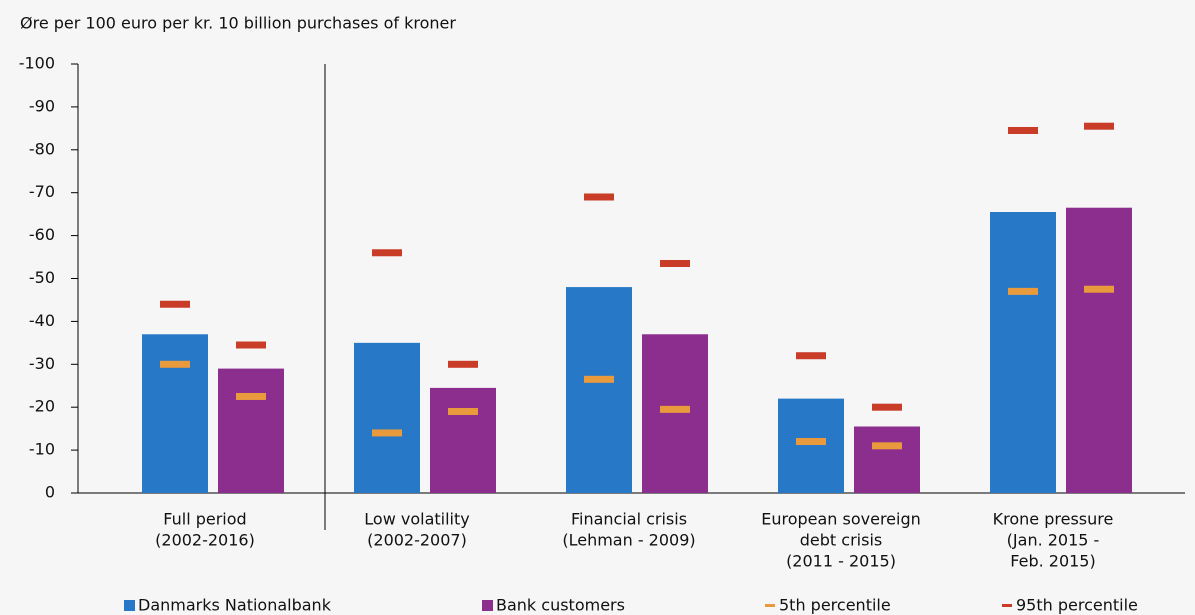 The image size is (1195, 615). Describe the element at coordinates (42, 406) in the screenshot. I see `y-tick-label: -20` at that location.